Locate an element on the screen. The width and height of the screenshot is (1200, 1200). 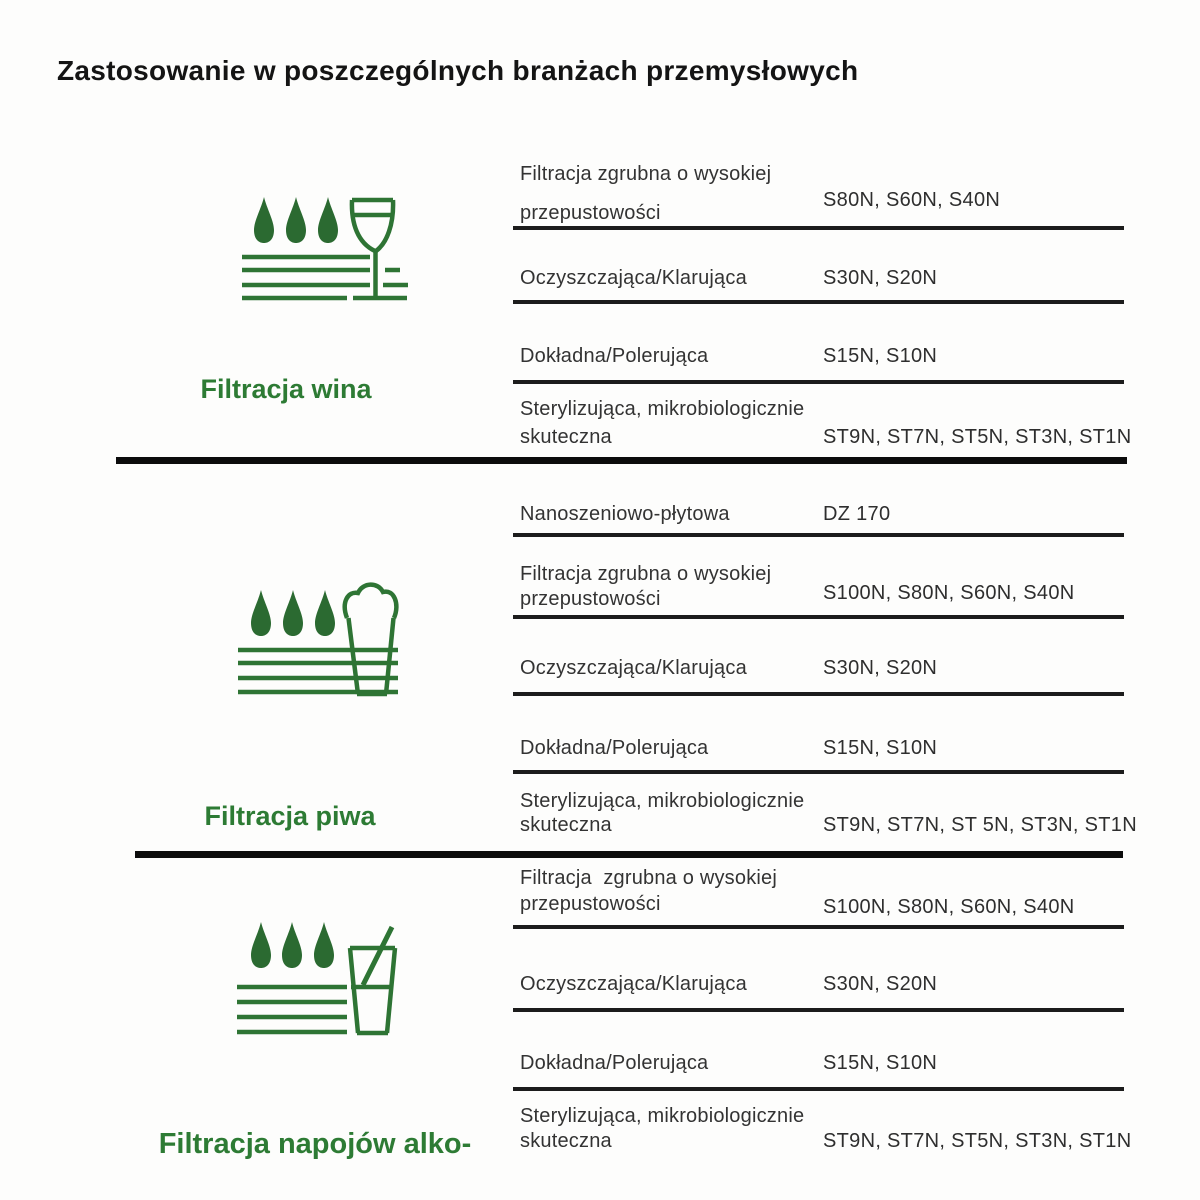
product-codes: DZ 170 is located at coordinates (857, 514).